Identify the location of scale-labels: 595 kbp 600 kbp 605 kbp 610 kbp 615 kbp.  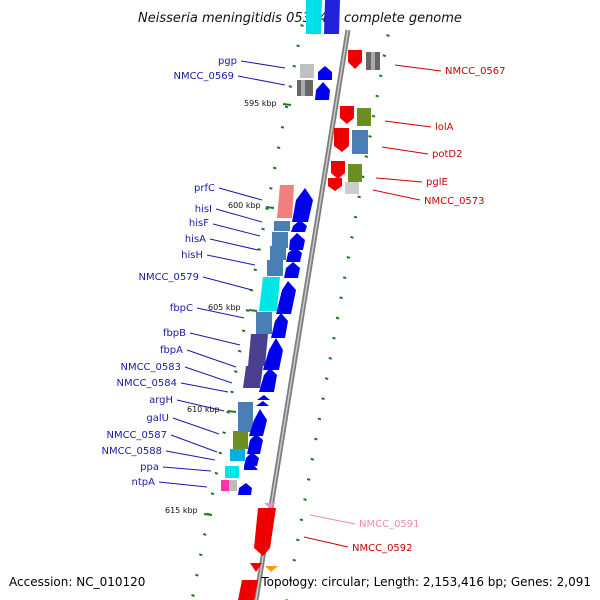
(228, 307).